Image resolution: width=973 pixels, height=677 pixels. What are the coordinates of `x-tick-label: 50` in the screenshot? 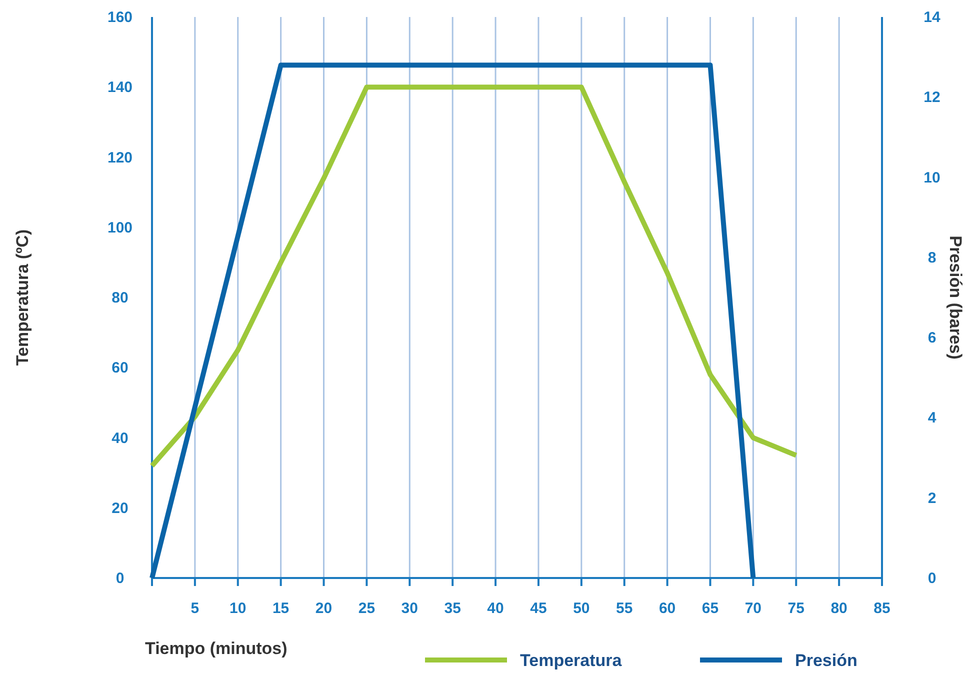 It's located at (581, 608).